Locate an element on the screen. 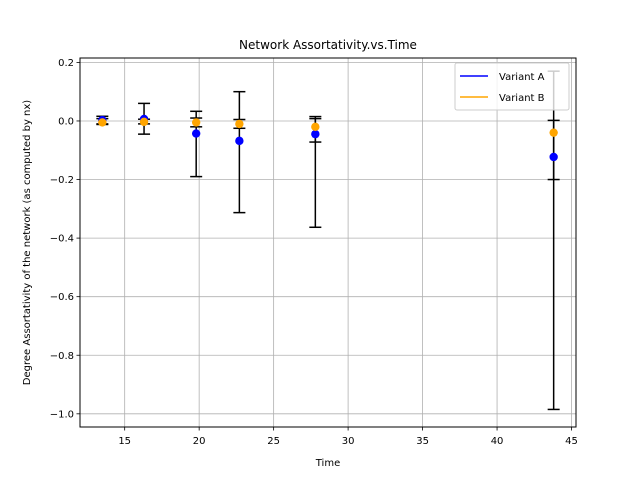 Image resolution: width=640 pixels, height=480 pixels. legend-label: Variant A is located at coordinates (522, 77).